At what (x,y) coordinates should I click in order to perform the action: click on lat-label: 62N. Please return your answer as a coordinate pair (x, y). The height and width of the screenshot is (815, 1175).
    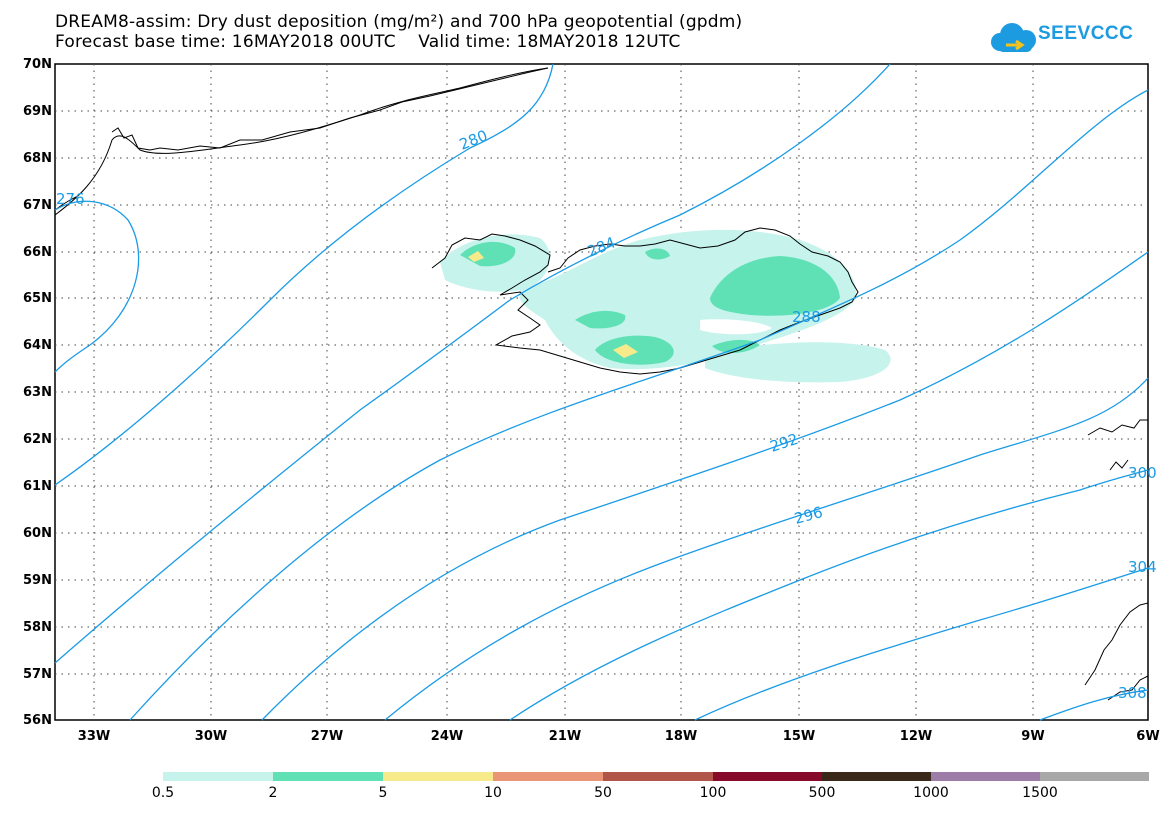
    Looking at the image, I should click on (37, 439).